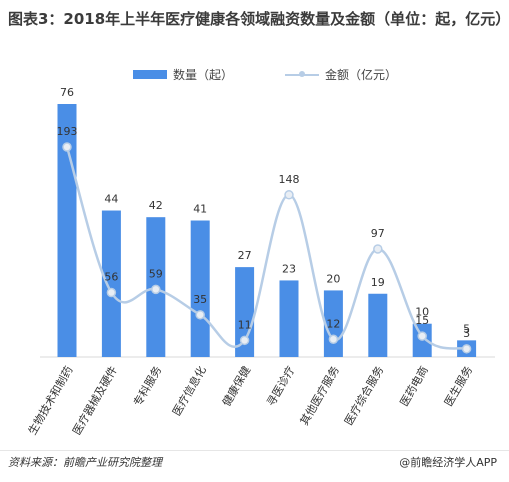 The image size is (509, 482). Describe the element at coordinates (189, 391) in the screenshot. I see `category-label: 医疗信息化` at that location.